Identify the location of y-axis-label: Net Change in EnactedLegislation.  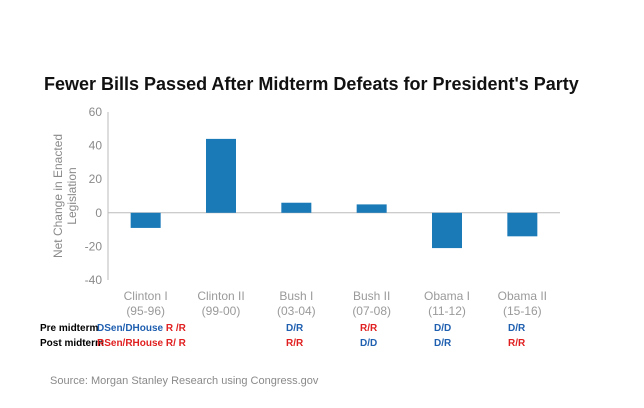
(65, 196).